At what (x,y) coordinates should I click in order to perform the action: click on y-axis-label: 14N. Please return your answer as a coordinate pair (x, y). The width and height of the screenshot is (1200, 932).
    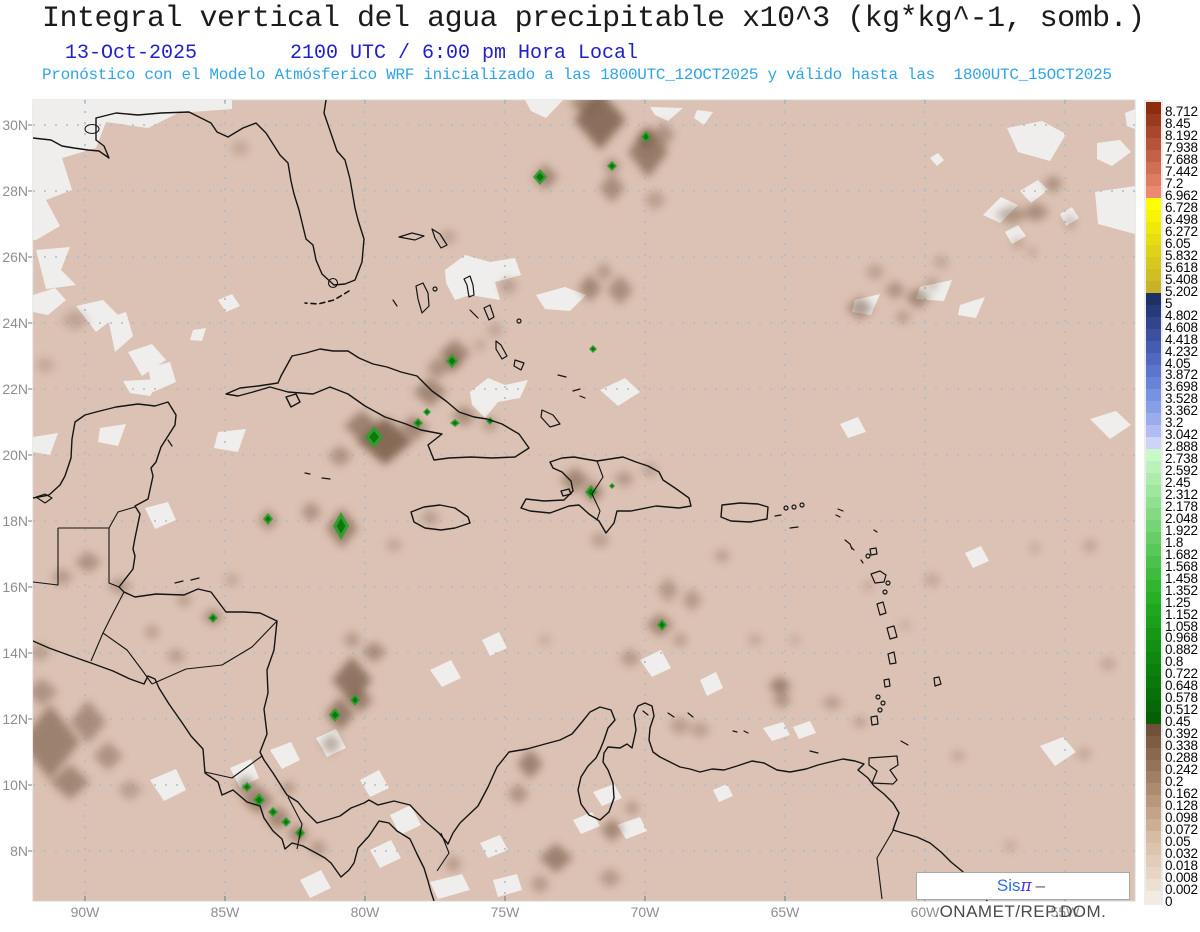
    Looking at the image, I should click on (15, 653).